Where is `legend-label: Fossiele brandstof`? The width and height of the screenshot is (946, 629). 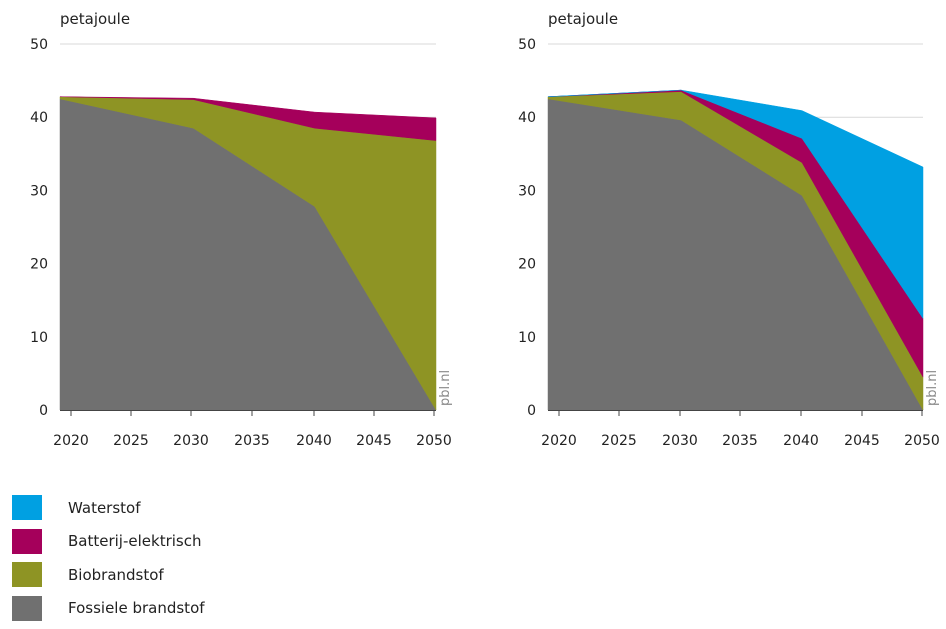
legend-label: Fossiele brandstof is located at coordinates (136, 608).